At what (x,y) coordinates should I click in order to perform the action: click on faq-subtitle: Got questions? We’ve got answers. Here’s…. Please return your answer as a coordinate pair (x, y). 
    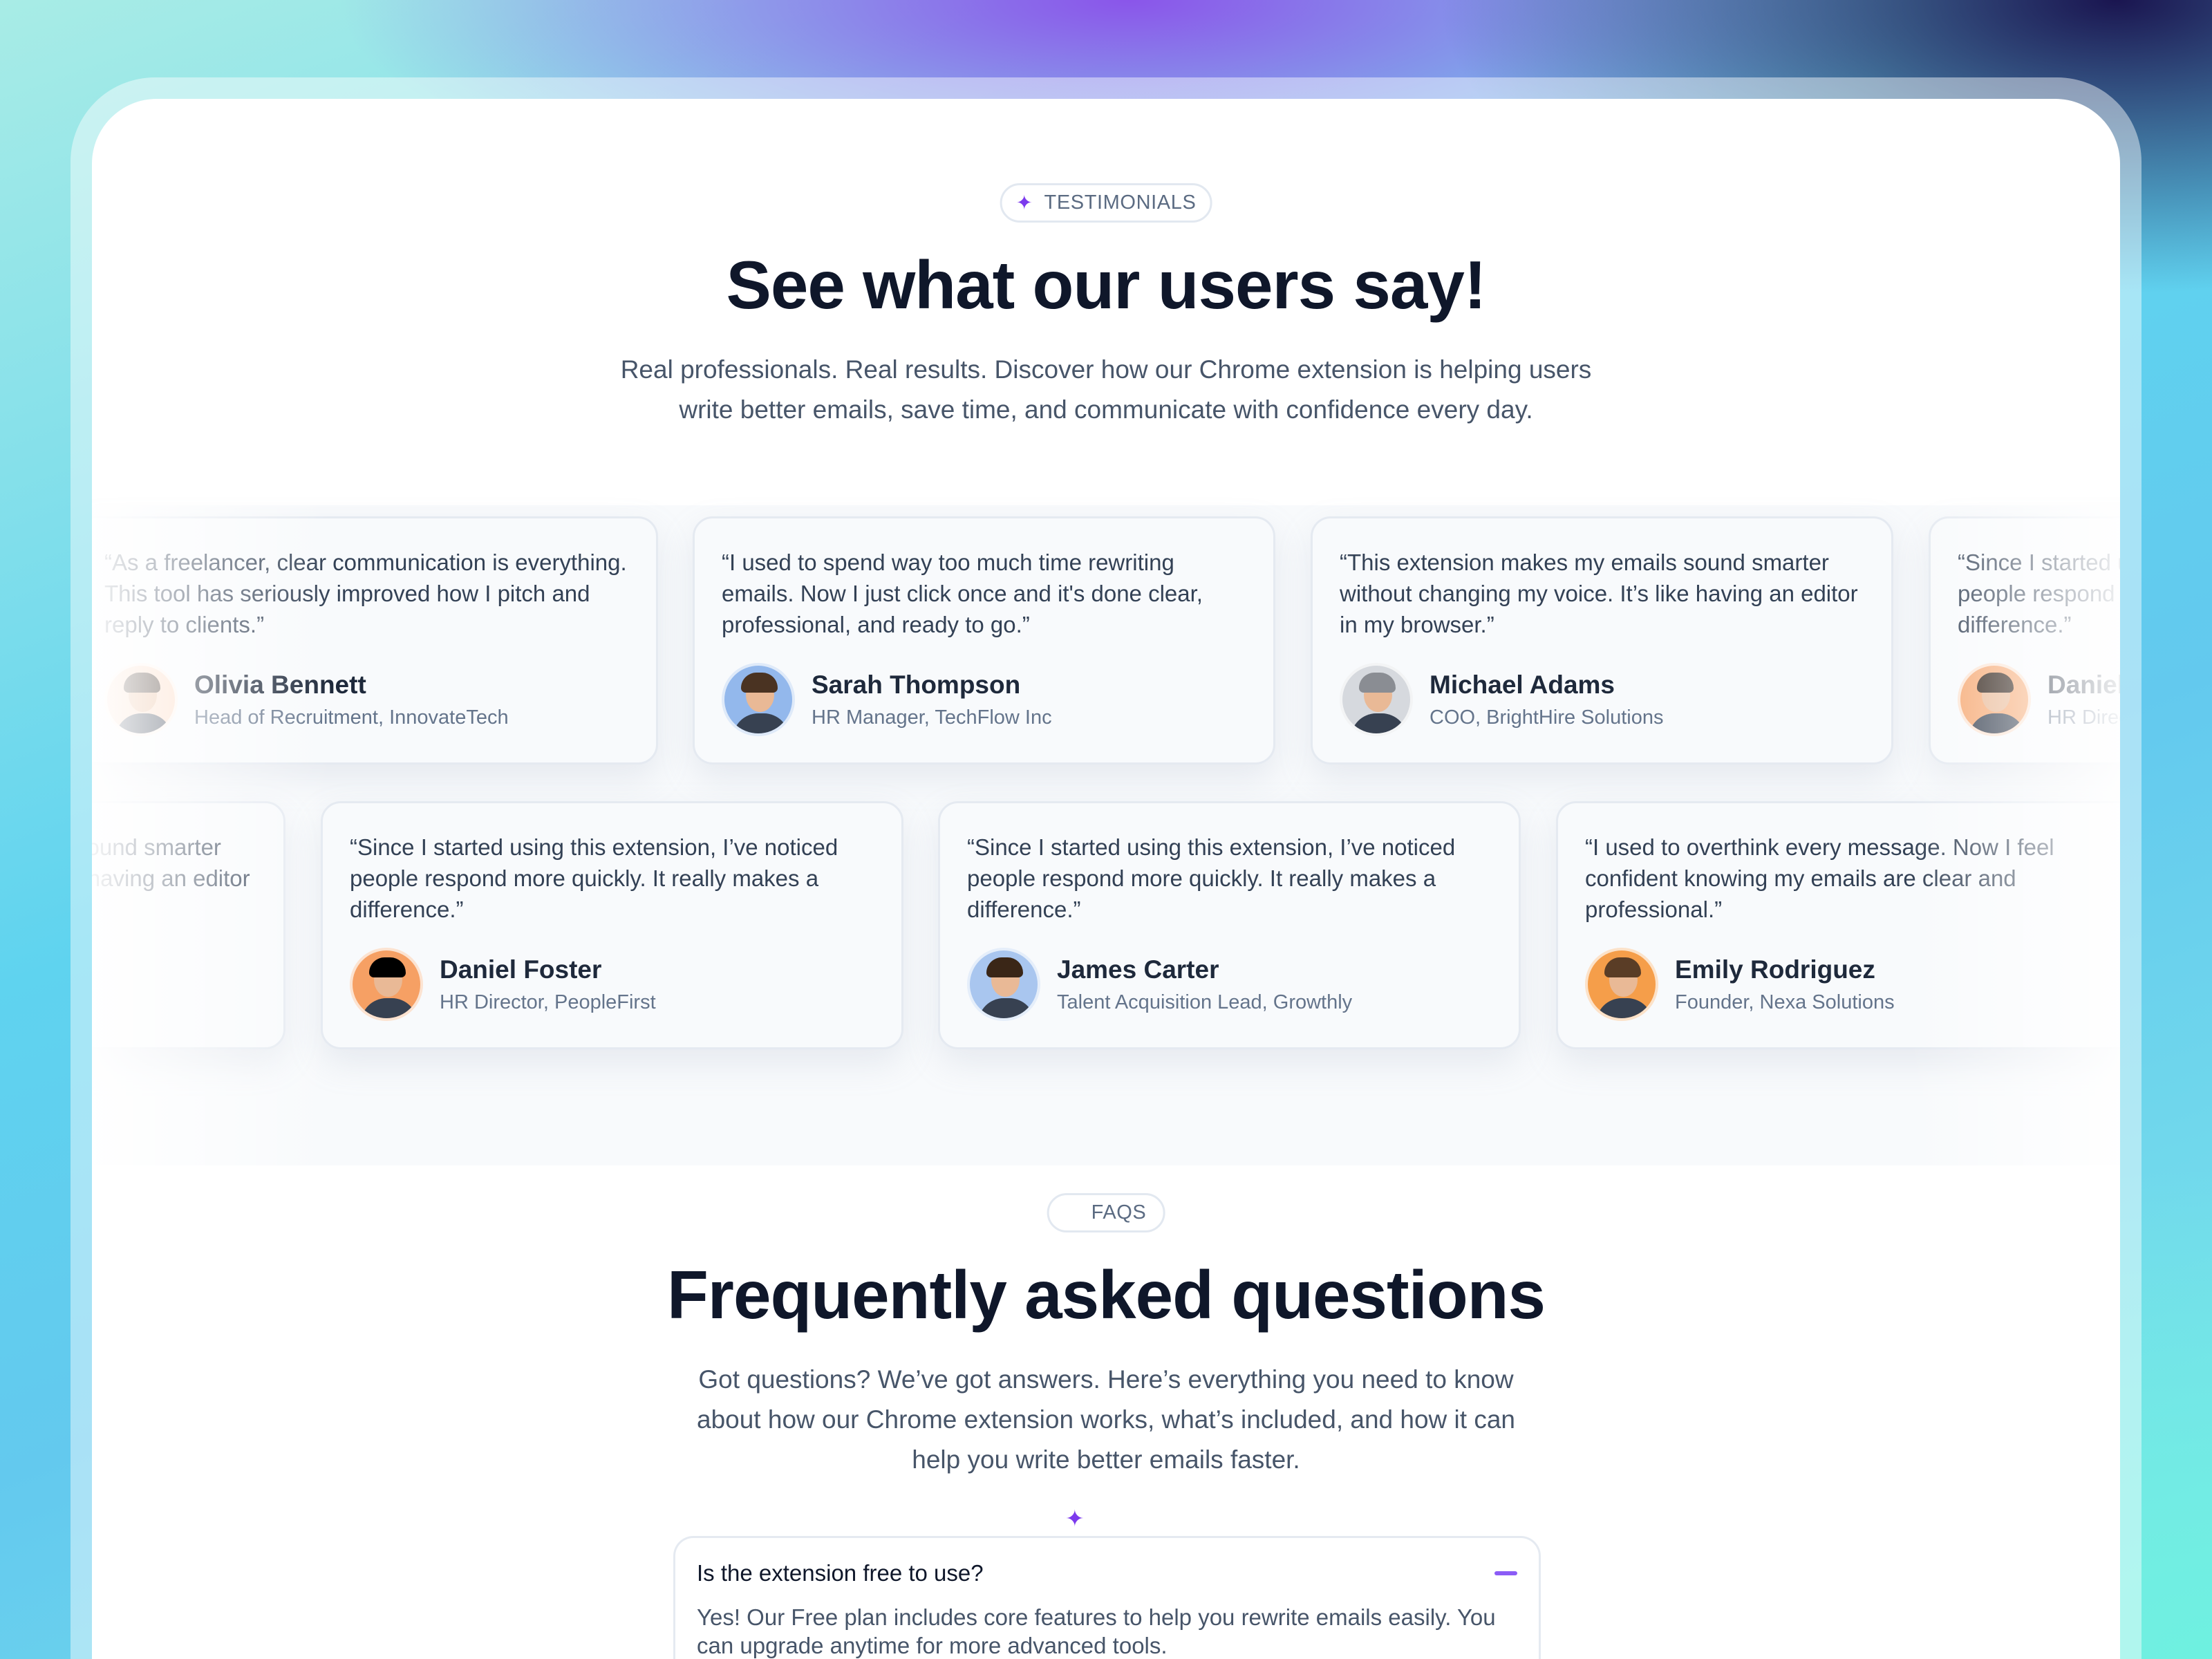
    Looking at the image, I should click on (1106, 1420).